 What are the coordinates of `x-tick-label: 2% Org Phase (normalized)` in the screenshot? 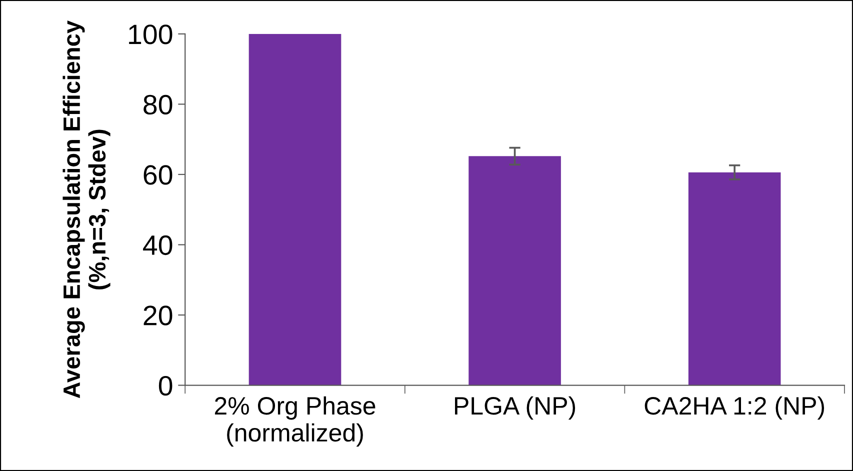 It's located at (295, 421).